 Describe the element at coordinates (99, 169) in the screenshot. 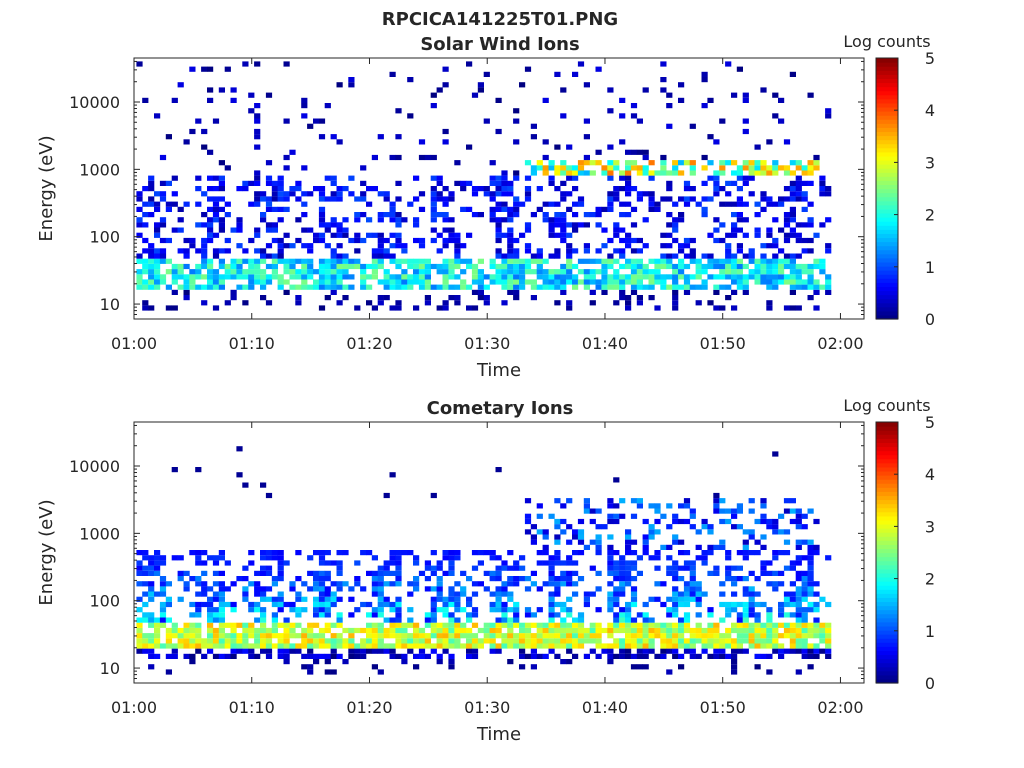

I see `y-tick-label: 1000` at that location.